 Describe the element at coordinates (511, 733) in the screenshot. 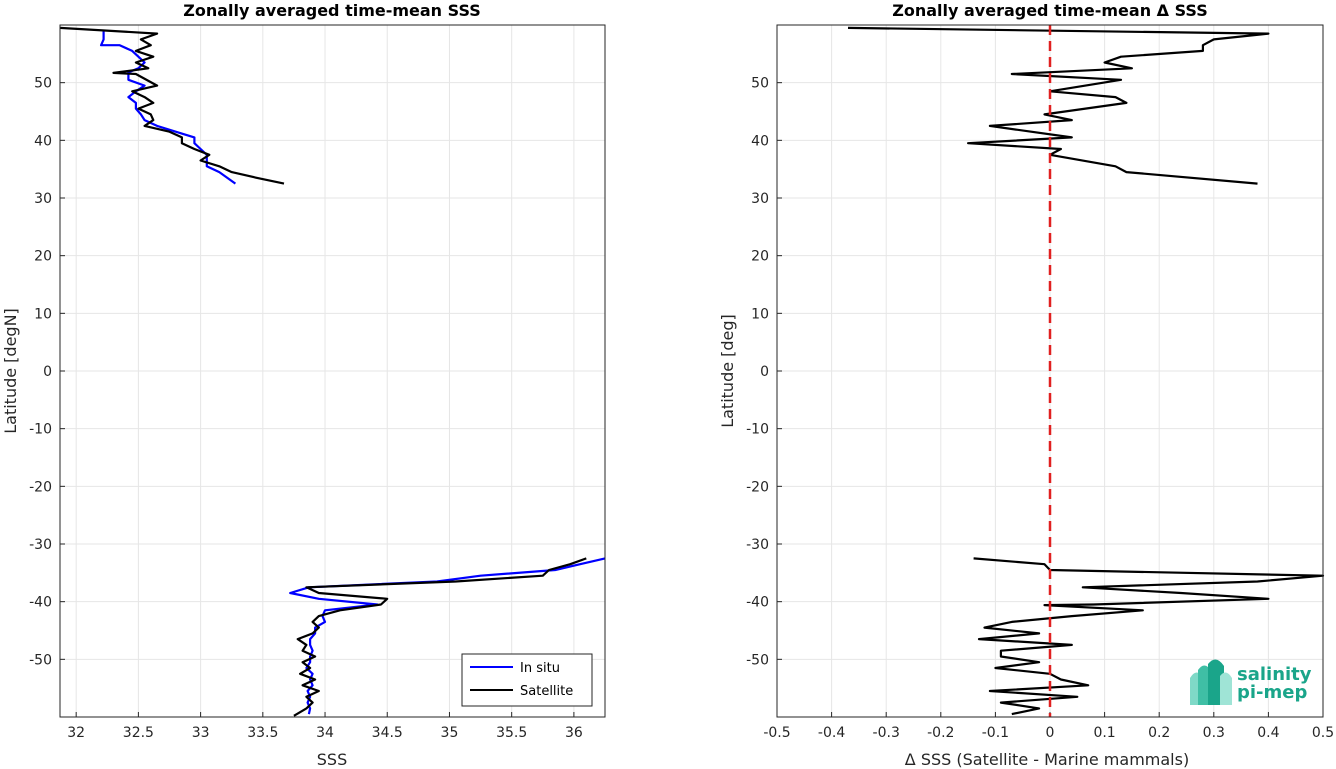

I see `x-tick-label: 35.5` at that location.